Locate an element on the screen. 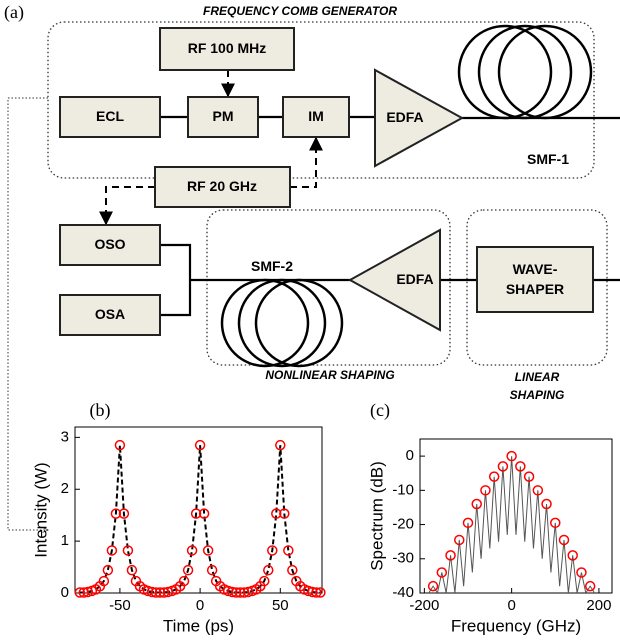 Image resolution: width=620 pixels, height=640 pixels. node-label: OSA is located at coordinates (110, 314).